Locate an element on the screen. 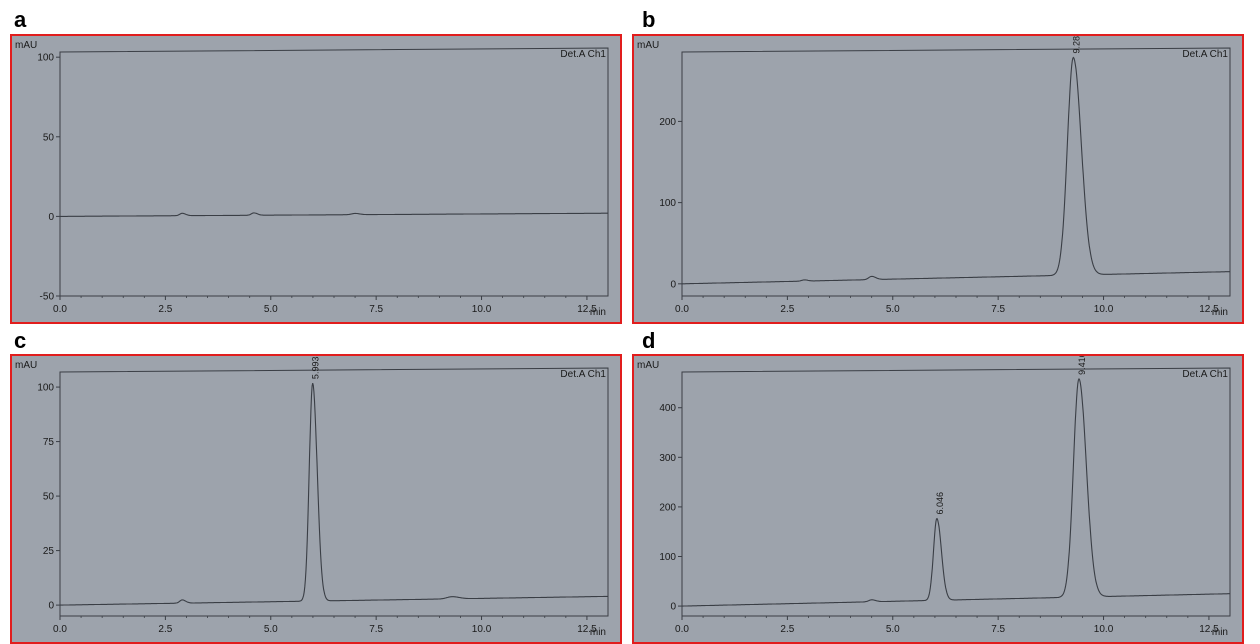 Image resolution: width=1260 pixels, height=644 pixels. y-tick-label: 75 is located at coordinates (49, 442).